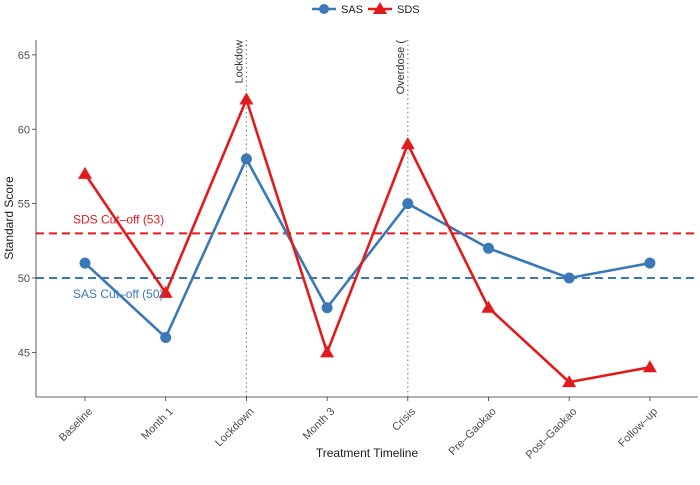 The width and height of the screenshot is (700, 485). What do you see at coordinates (352, 10) in the screenshot?
I see `legend-sas-label: SAS` at bounding box center [352, 10].